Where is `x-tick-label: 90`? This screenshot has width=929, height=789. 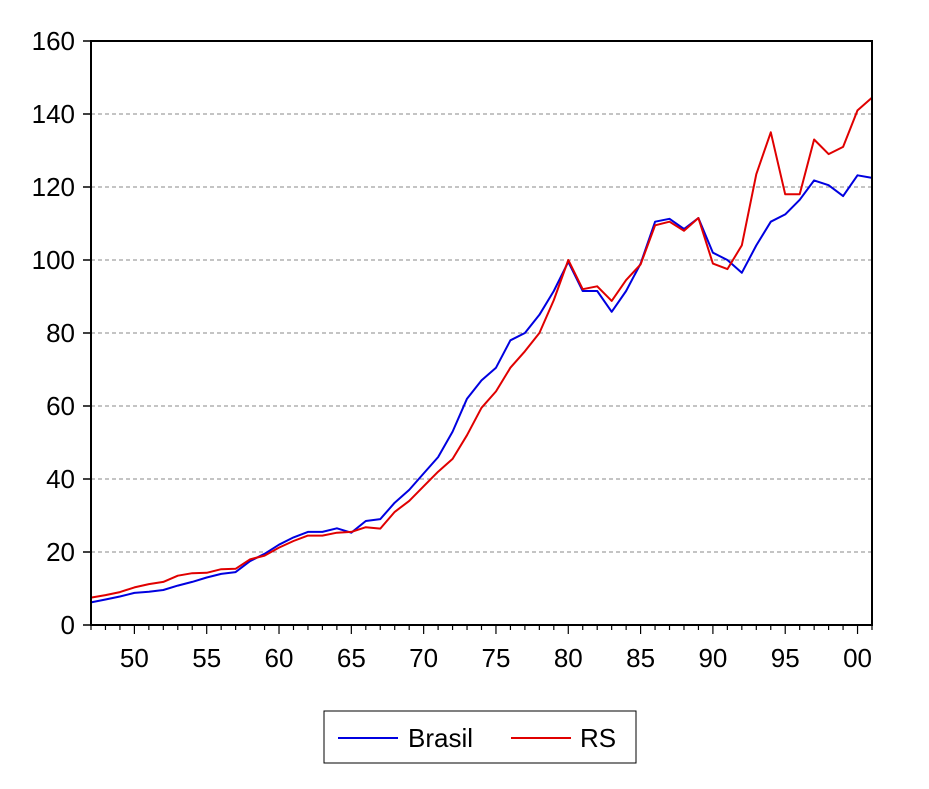
x-tick-label: 90 is located at coordinates (712, 658).